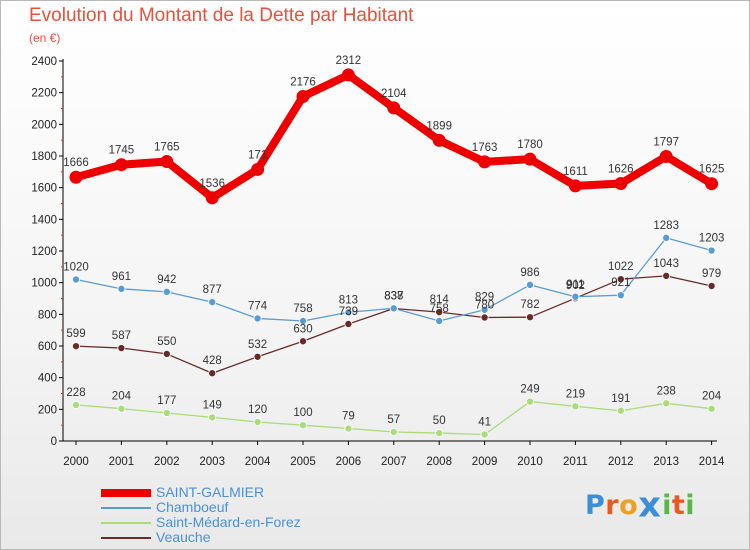 This screenshot has height=550, width=750. Describe the element at coordinates (666, 462) in the screenshot. I see `x-tick-label: 2013` at that location.